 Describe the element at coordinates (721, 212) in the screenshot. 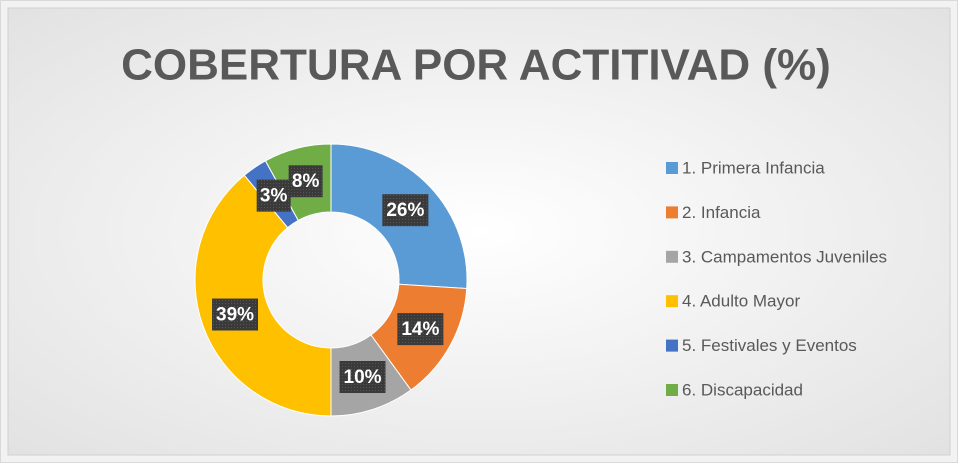

I see `legend-label: 2. Infancia` at that location.